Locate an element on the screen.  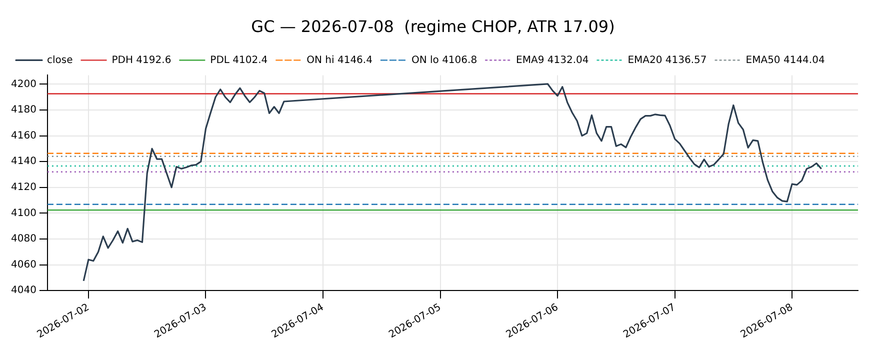
y-tick-label: 4160 is located at coordinates (23, 136).